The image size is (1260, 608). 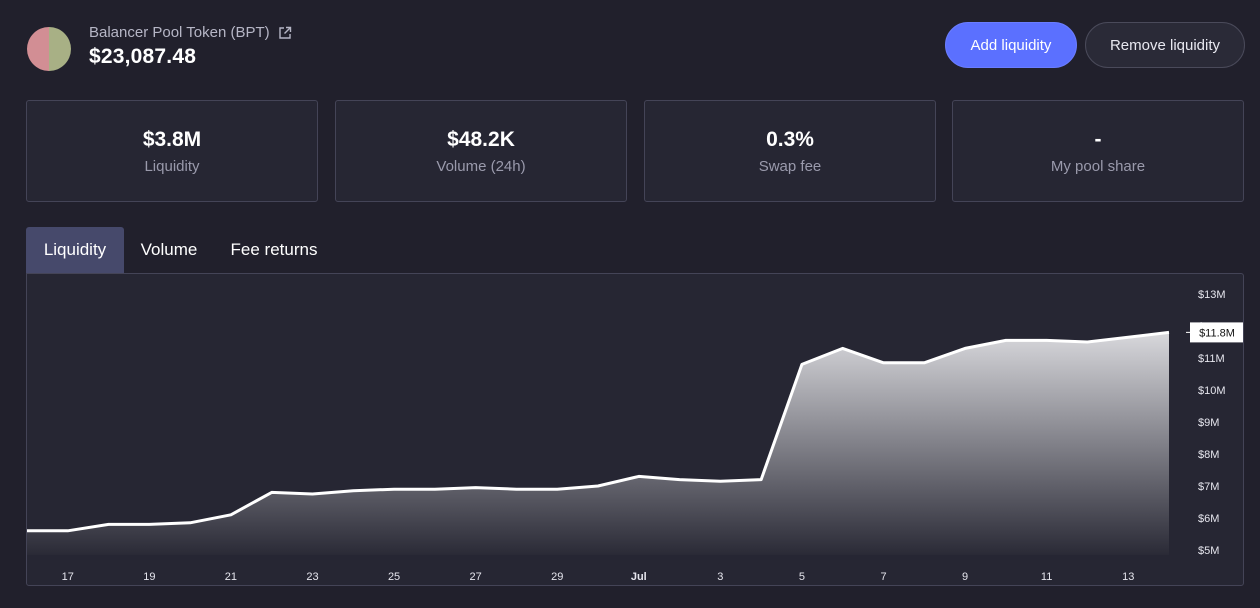 What do you see at coordinates (965, 577) in the screenshot?
I see `x-tick-label: 9` at bounding box center [965, 577].